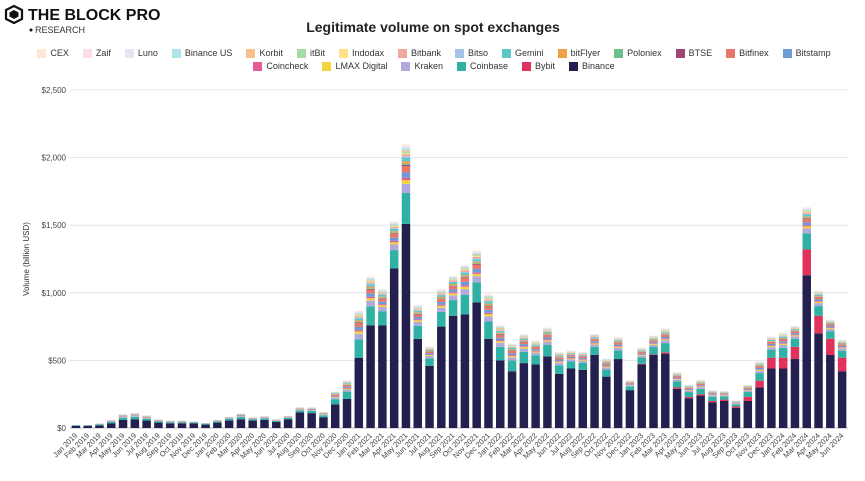 The height and width of the screenshot is (481, 865). What do you see at coordinates (428, 66) in the screenshot?
I see `legend-label: Kraken` at bounding box center [428, 66].